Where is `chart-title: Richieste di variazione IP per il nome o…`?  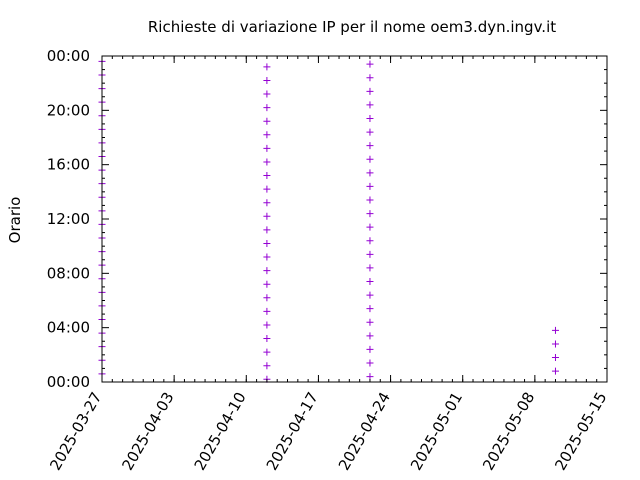 chart-title: Richieste di variazione IP per il nome o… is located at coordinates (352, 27).